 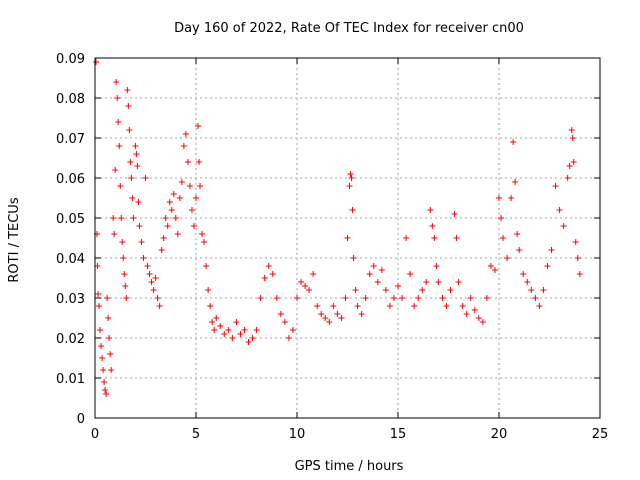 What do you see at coordinates (398, 434) in the screenshot?
I see `x-tick-label: 15` at bounding box center [398, 434].